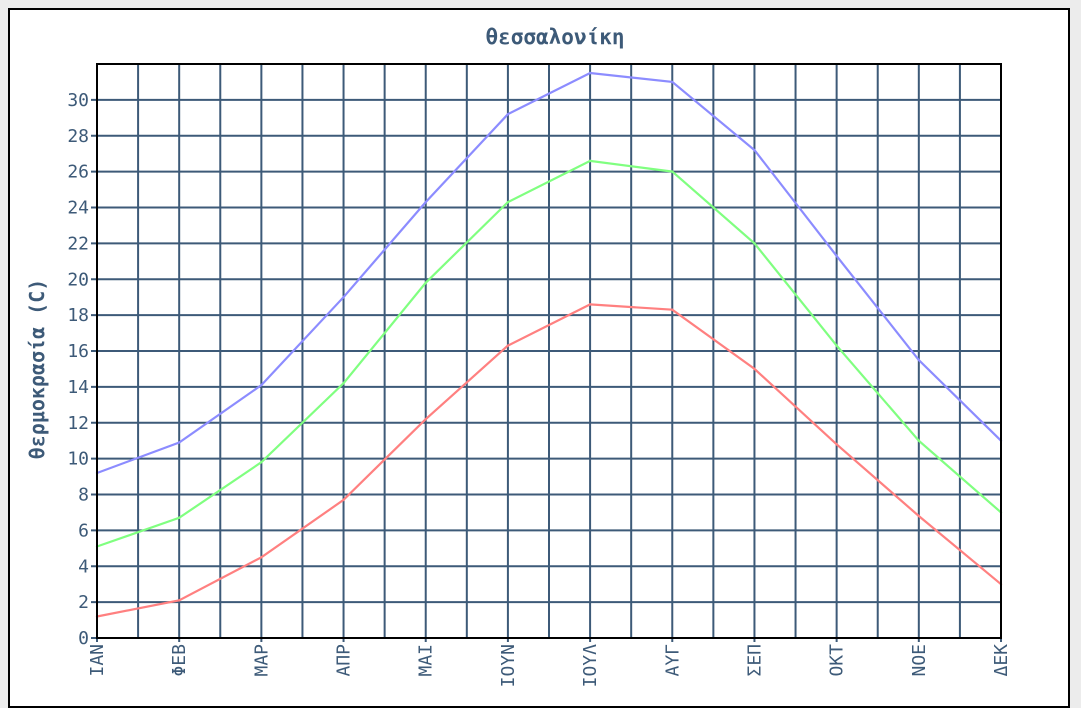 The image size is (1081, 708). I want to click on y-tick-label: 26, so click(78, 172).